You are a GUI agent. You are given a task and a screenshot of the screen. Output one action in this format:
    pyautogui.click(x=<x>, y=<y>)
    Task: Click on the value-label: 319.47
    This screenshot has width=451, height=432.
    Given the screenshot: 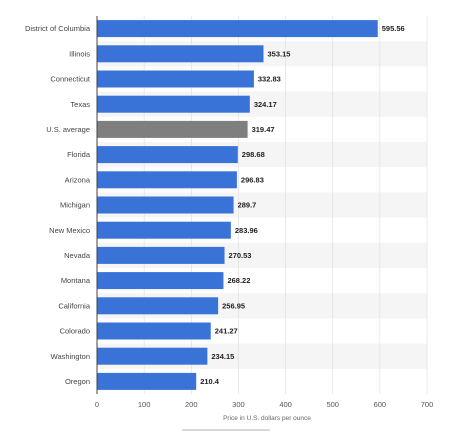 What is the action you would take?
    pyautogui.click(x=263, y=129)
    